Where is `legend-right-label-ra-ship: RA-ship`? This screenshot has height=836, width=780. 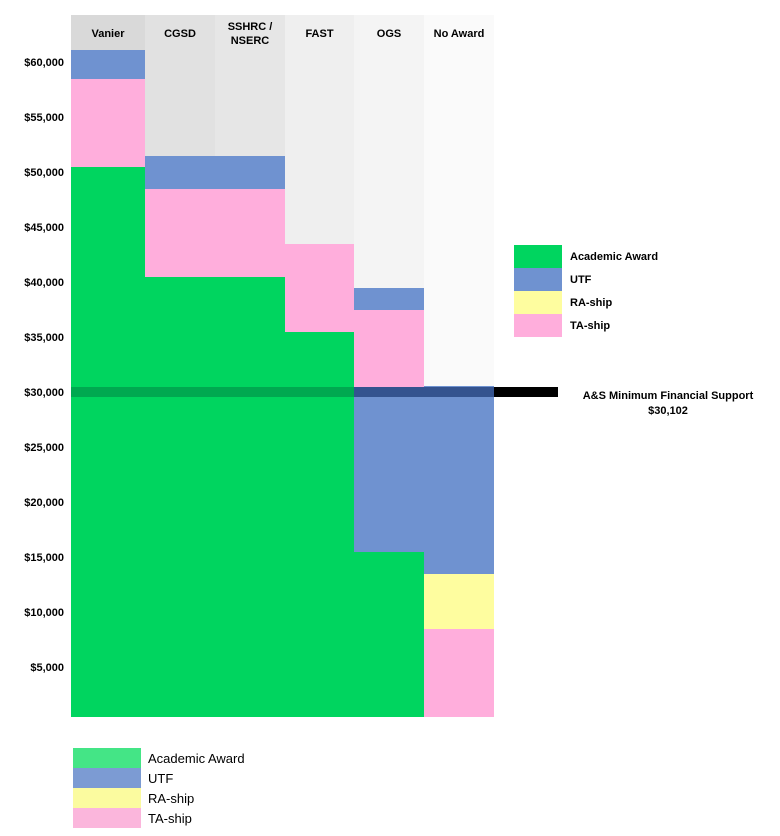 legend-right-label-ra-ship: RA-ship is located at coordinates (591, 302).